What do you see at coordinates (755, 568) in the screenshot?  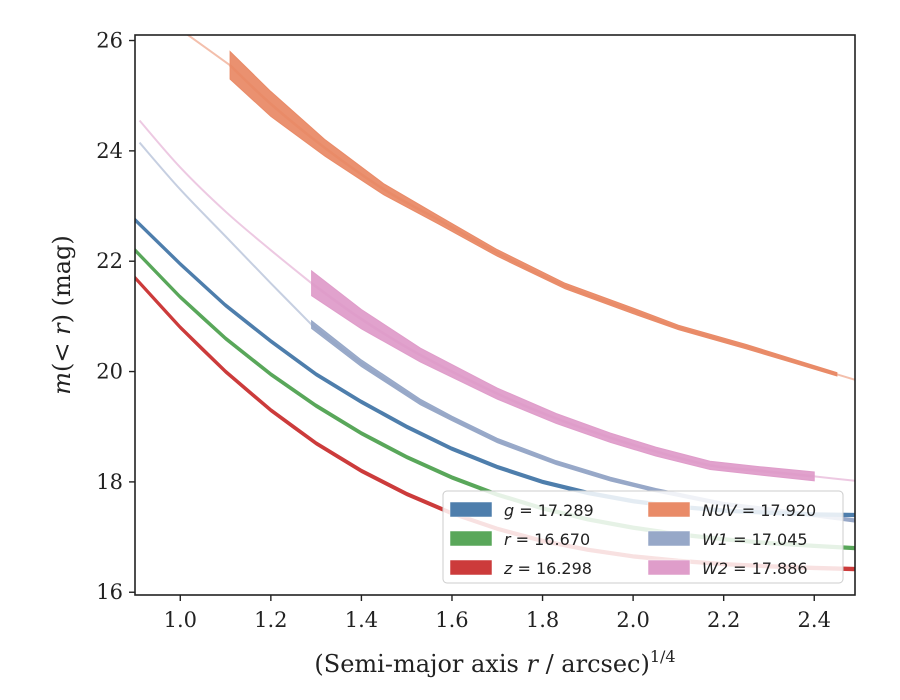 I see `legend-label-W2: W2 = 17.886` at bounding box center [755, 568].